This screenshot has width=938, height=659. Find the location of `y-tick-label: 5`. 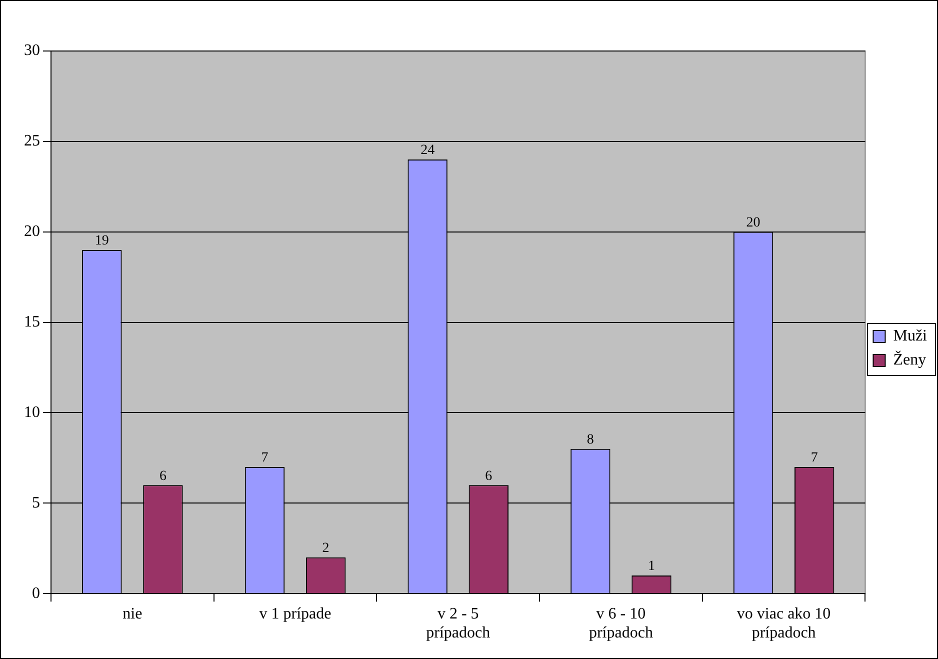

y-tick-label: 5 is located at coordinates (36, 503).